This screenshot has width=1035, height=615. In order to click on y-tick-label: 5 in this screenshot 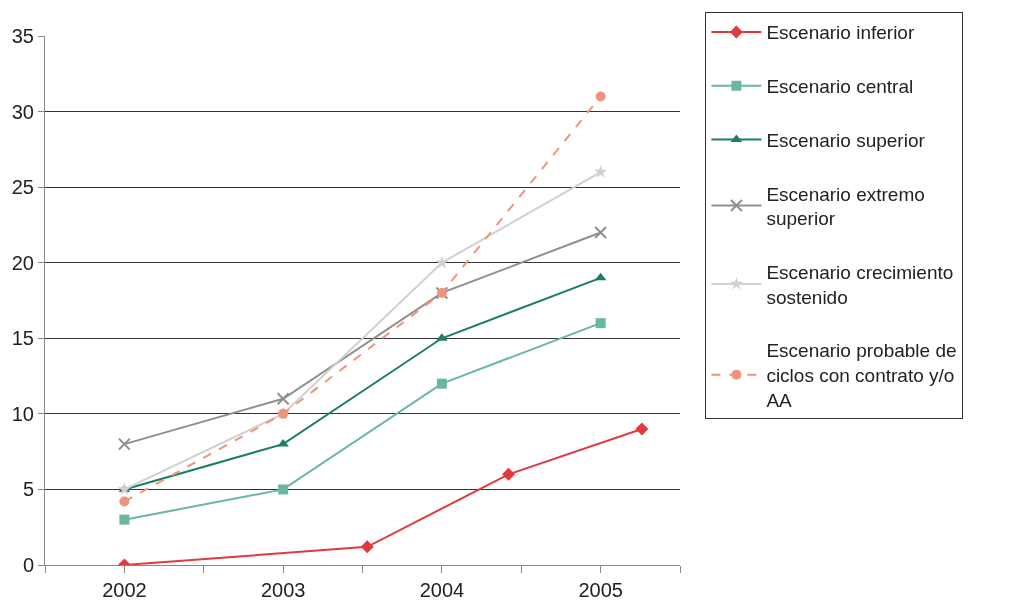, I will do `click(28, 489)`.